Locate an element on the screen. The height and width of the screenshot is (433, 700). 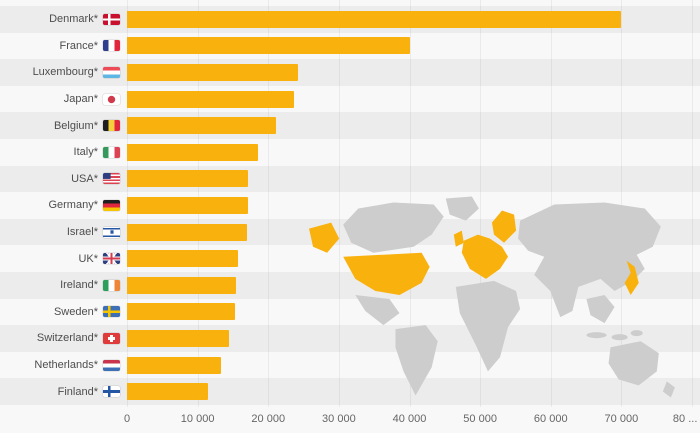
flag-japan-icon is located at coordinates (111, 99).